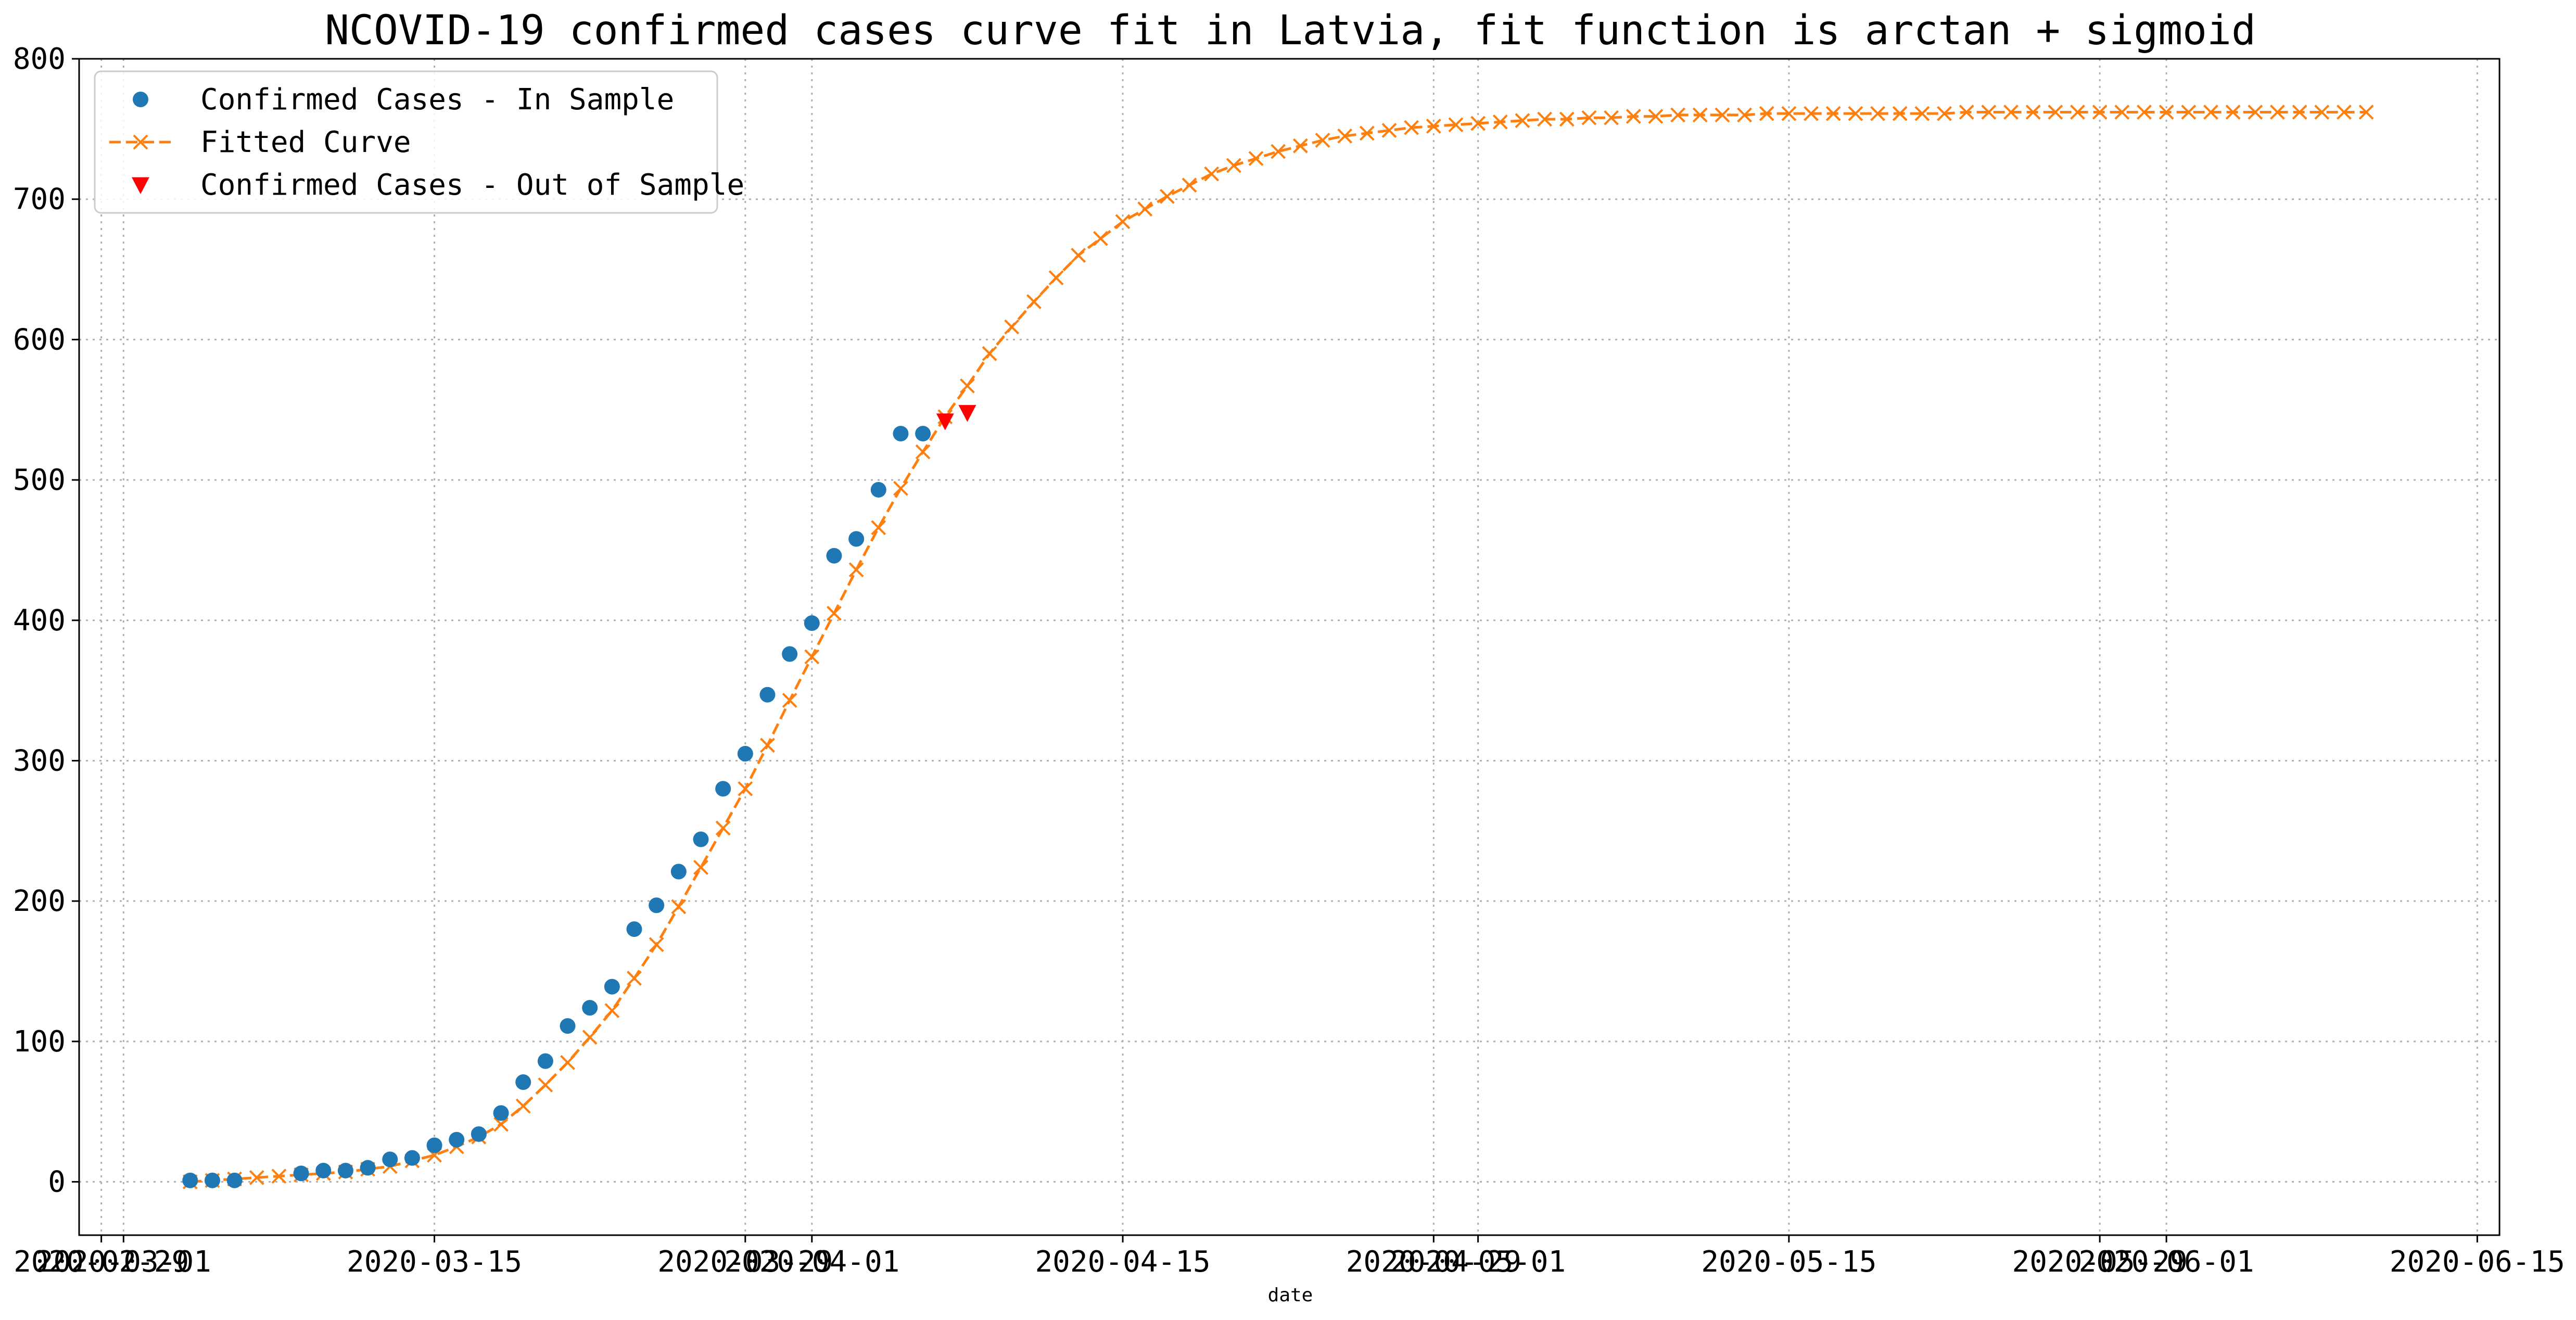  I want to click on legend-label: Confirmed Cases - Out of Sample, so click(472, 185).